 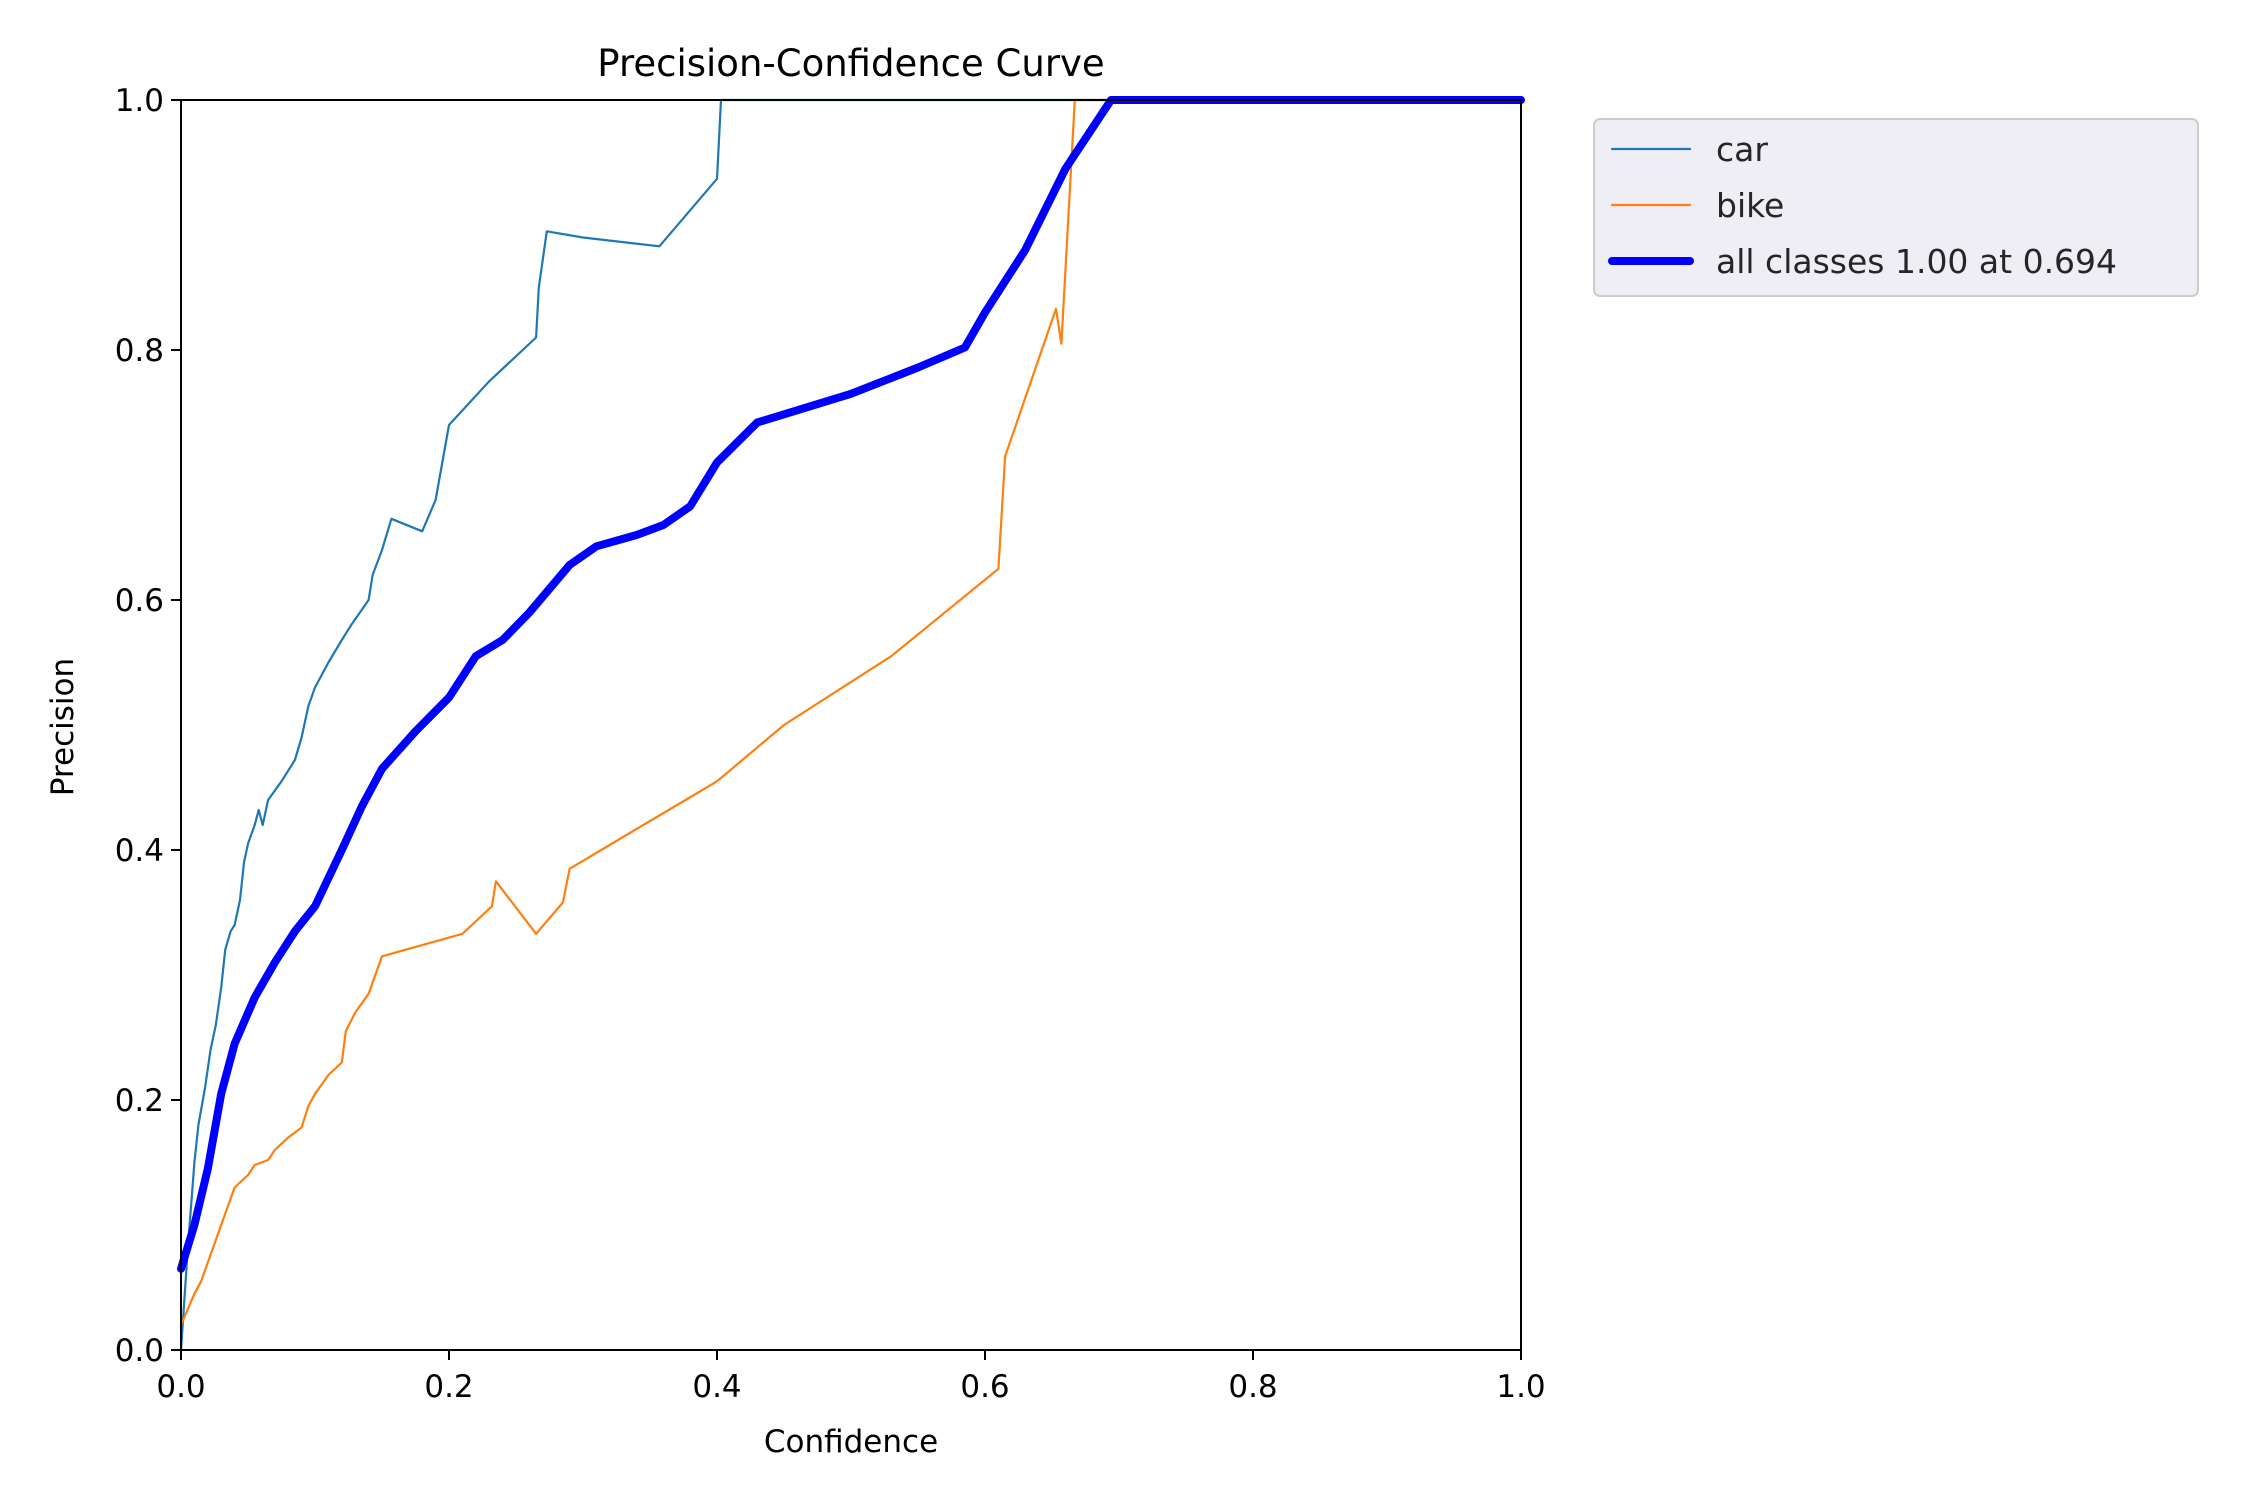 What do you see at coordinates (1520, 1387) in the screenshot?
I see `x-tick-label: 1.0` at bounding box center [1520, 1387].